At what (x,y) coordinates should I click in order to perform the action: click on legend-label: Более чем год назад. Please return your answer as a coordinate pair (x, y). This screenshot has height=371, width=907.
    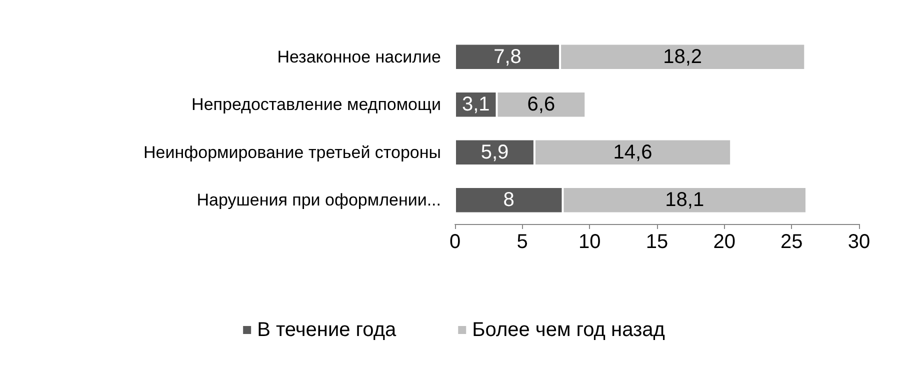
    Looking at the image, I should click on (569, 330).